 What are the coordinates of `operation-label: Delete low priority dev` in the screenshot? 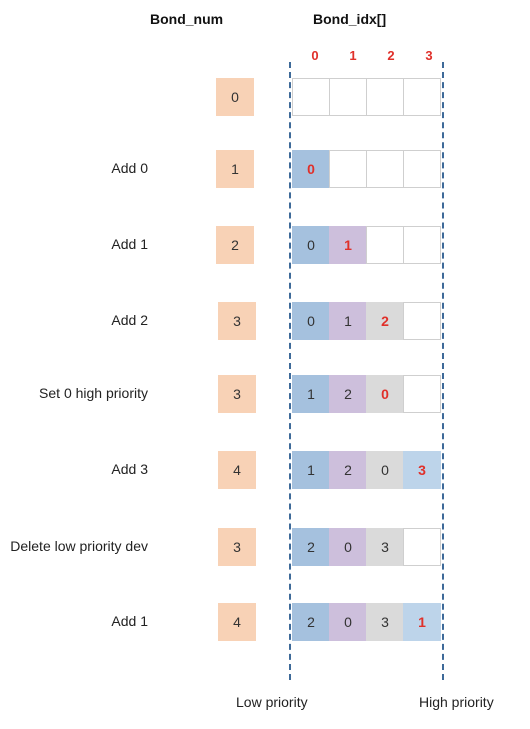 It's located at (79, 546).